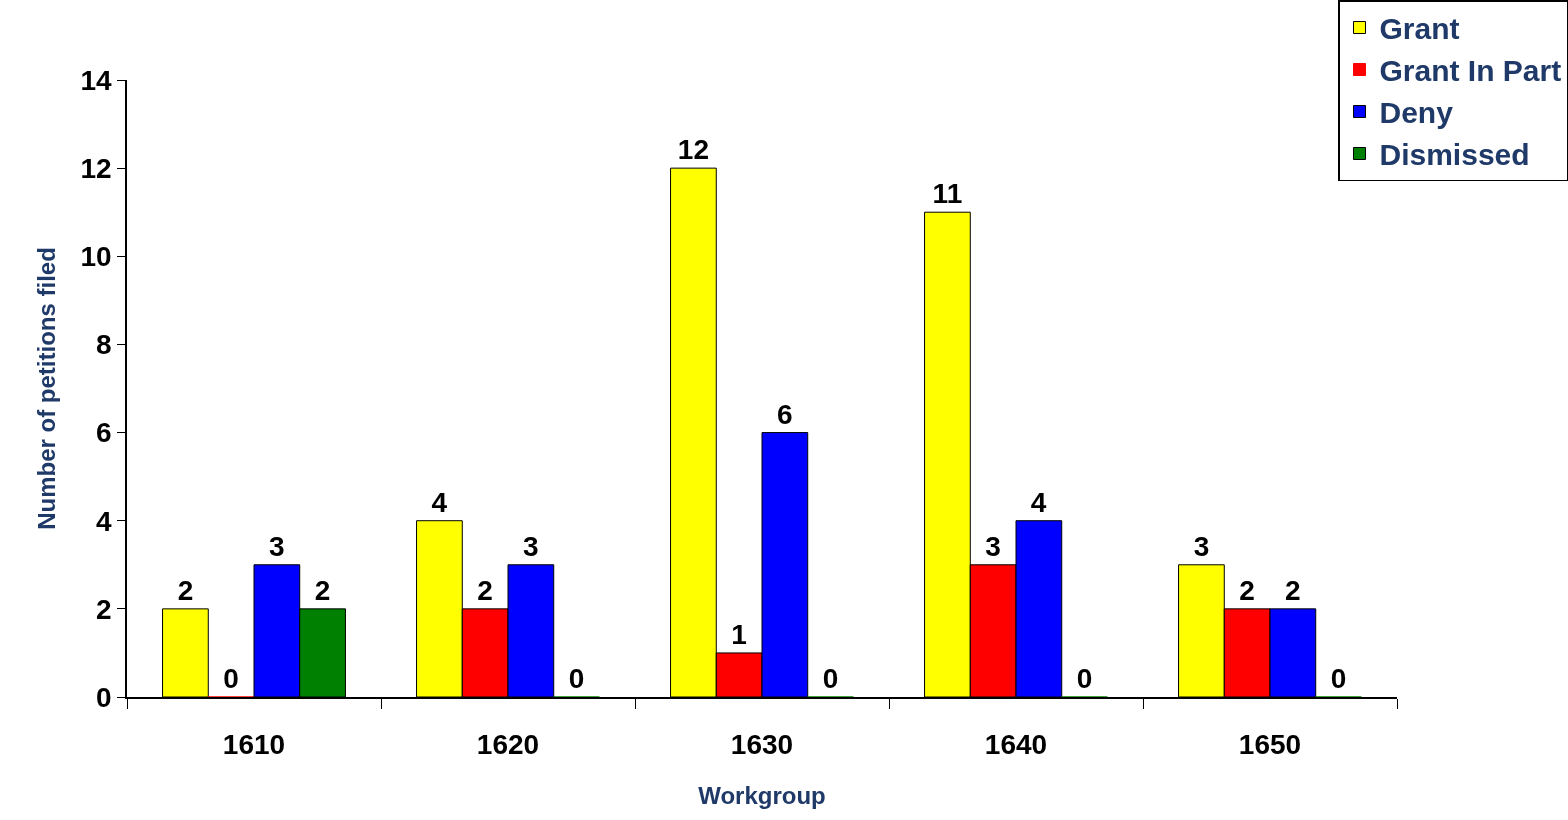 The width and height of the screenshot is (1568, 820). What do you see at coordinates (1470, 71) in the screenshot?
I see `legend-label: Grant In Part` at bounding box center [1470, 71].